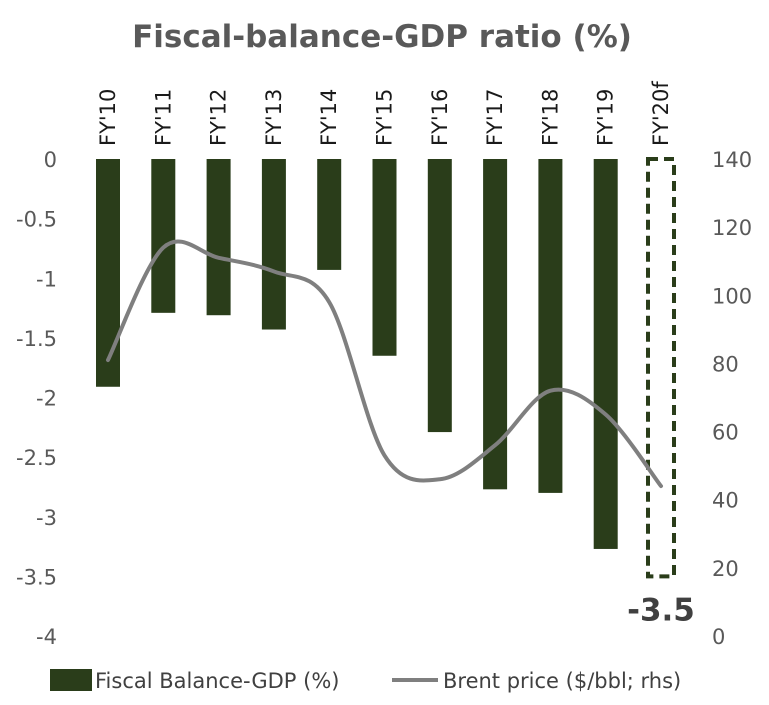 This screenshot has height=705, width=769. I want to click on left-tick-label: -1.5, so click(36, 339).